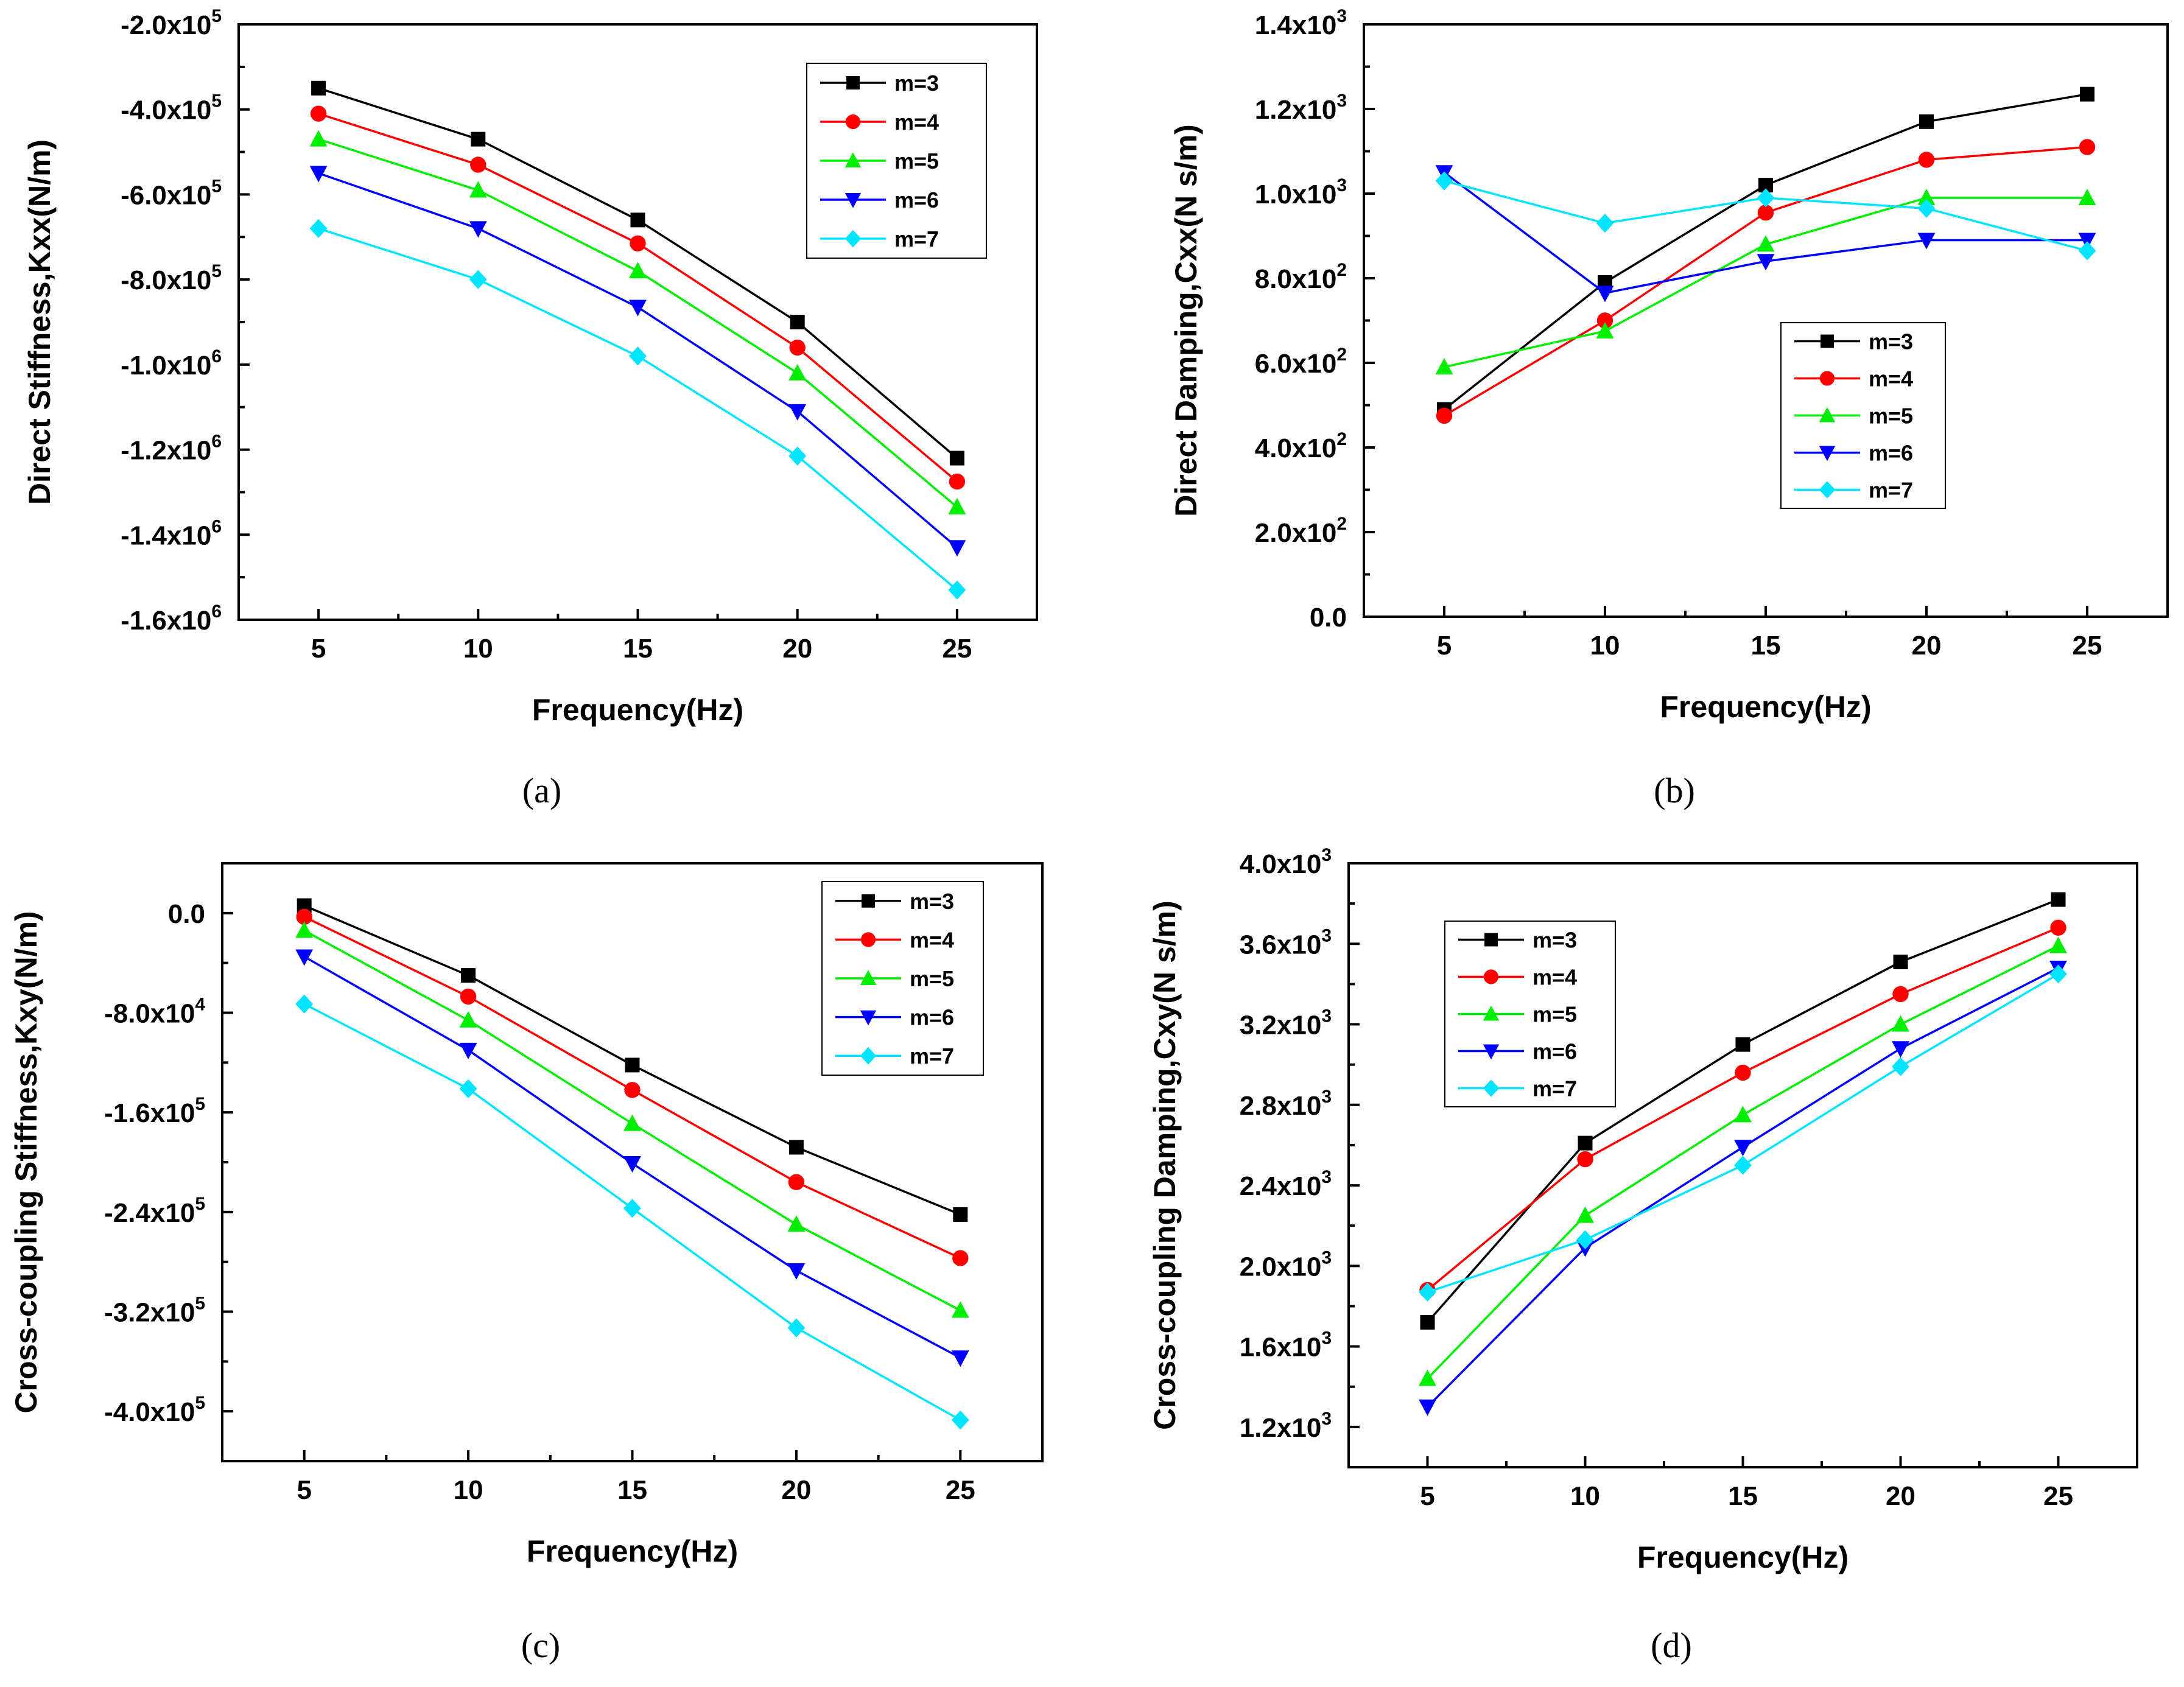 The image size is (2184, 1687). What do you see at coordinates (171, 449) in the screenshot?
I see `y-tick-label: -1.2x10⁶` at bounding box center [171, 449].